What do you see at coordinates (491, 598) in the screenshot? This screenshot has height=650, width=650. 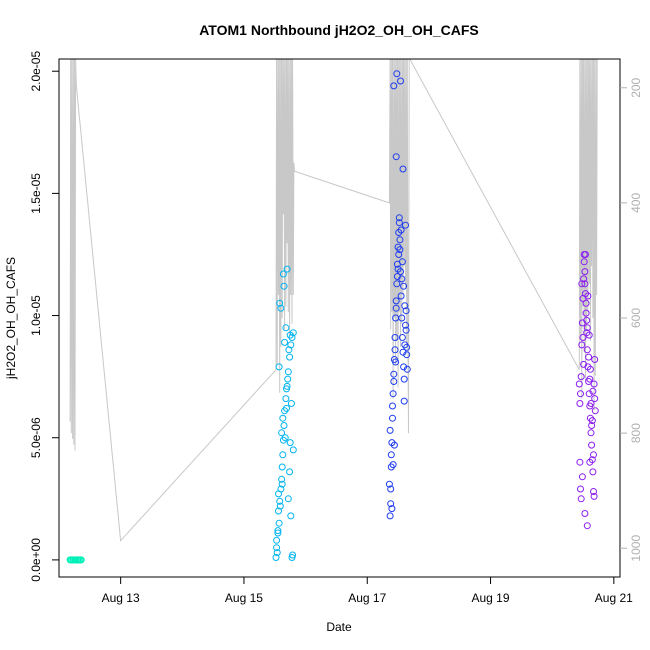 I see `x-tick-label: Aug 19` at bounding box center [491, 598].